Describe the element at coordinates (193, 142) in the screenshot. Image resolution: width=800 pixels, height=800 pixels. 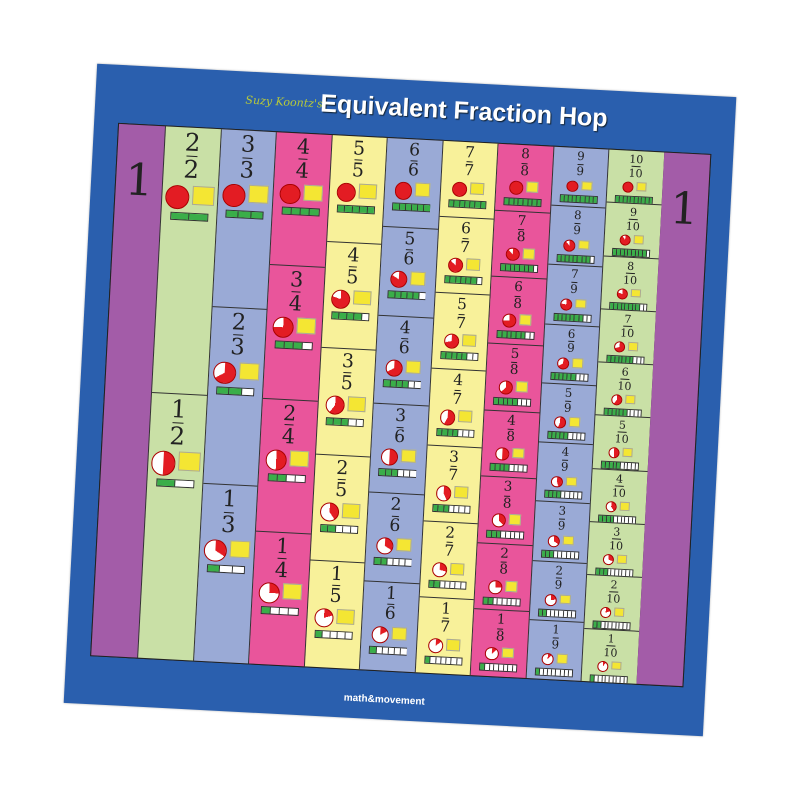
I see `numerator: 2` at that location.